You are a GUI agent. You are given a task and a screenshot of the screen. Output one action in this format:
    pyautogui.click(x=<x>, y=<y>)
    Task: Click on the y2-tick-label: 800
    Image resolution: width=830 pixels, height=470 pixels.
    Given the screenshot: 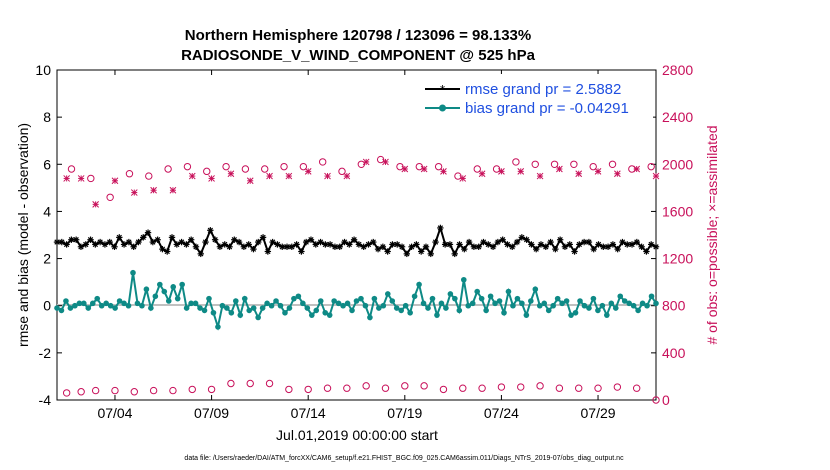 What is the action you would take?
    pyautogui.click(x=674, y=306)
    